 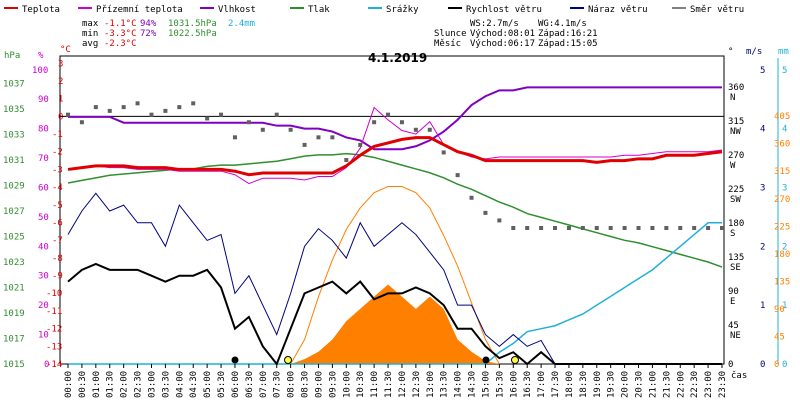 What do you see at coordinates (459, 384) in the screenshot?
I see `x-tick-label: 14:00` at bounding box center [459, 384].